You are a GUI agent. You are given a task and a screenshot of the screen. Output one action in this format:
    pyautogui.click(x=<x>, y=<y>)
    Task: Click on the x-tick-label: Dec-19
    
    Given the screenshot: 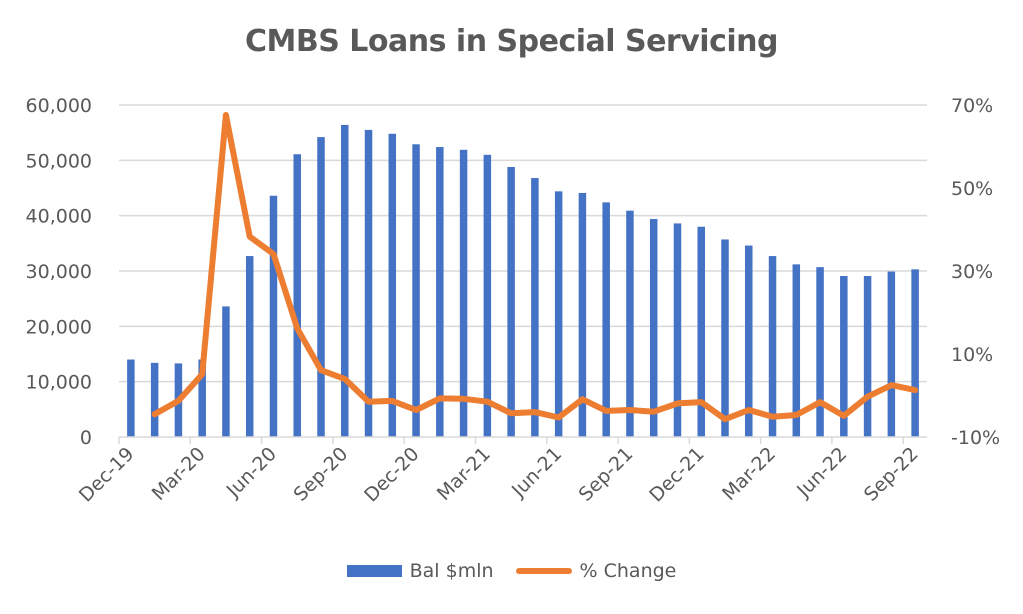 What is the action you would take?
    pyautogui.click(x=107, y=475)
    